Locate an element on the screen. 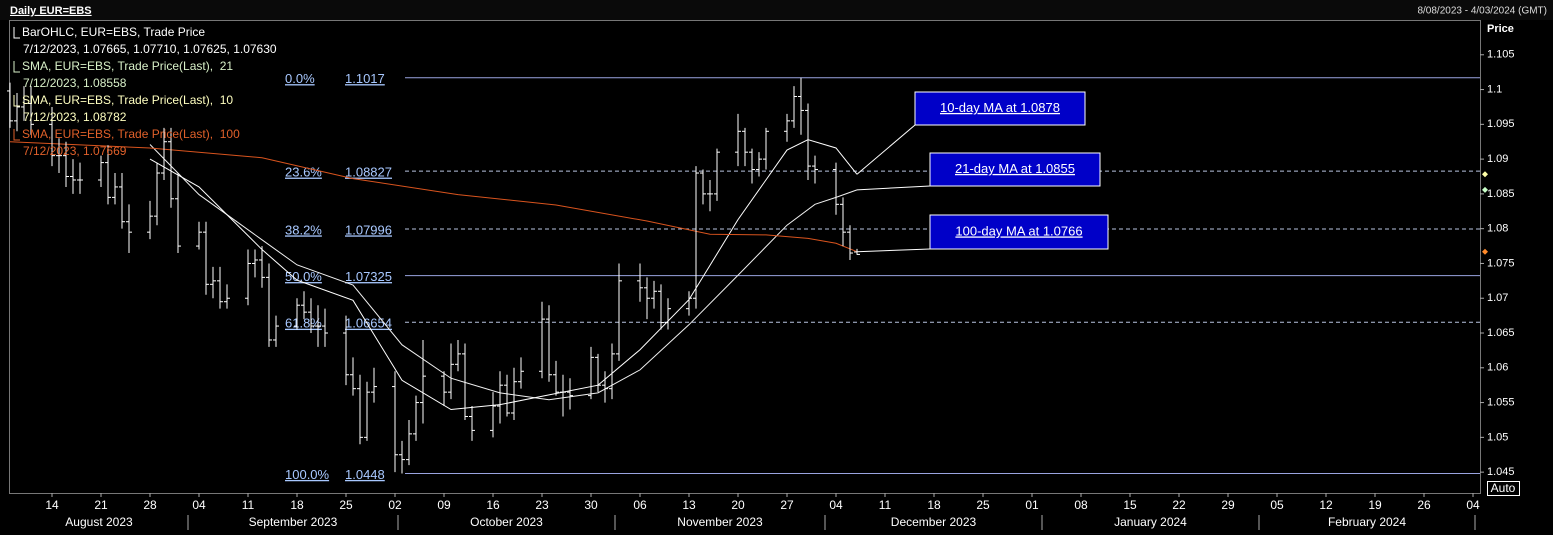 The image size is (1553, 535). x-tick-label: 30 is located at coordinates (591, 505).